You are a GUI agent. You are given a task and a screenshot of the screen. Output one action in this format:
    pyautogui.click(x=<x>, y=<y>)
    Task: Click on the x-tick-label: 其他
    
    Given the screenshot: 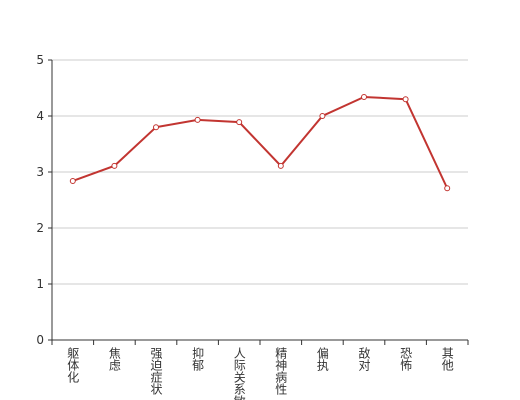 What is the action you would take?
    pyautogui.click(x=447, y=359)
    